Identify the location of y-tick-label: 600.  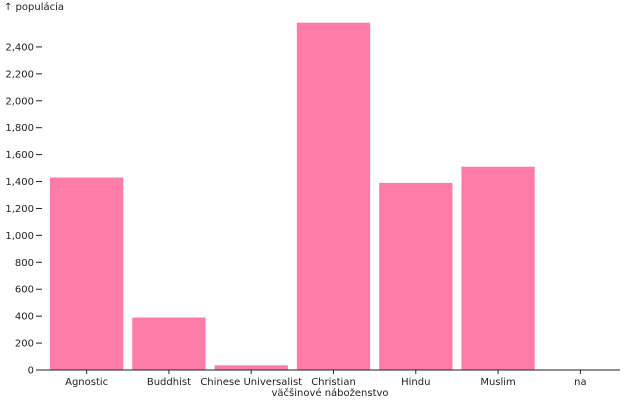
(24, 290).